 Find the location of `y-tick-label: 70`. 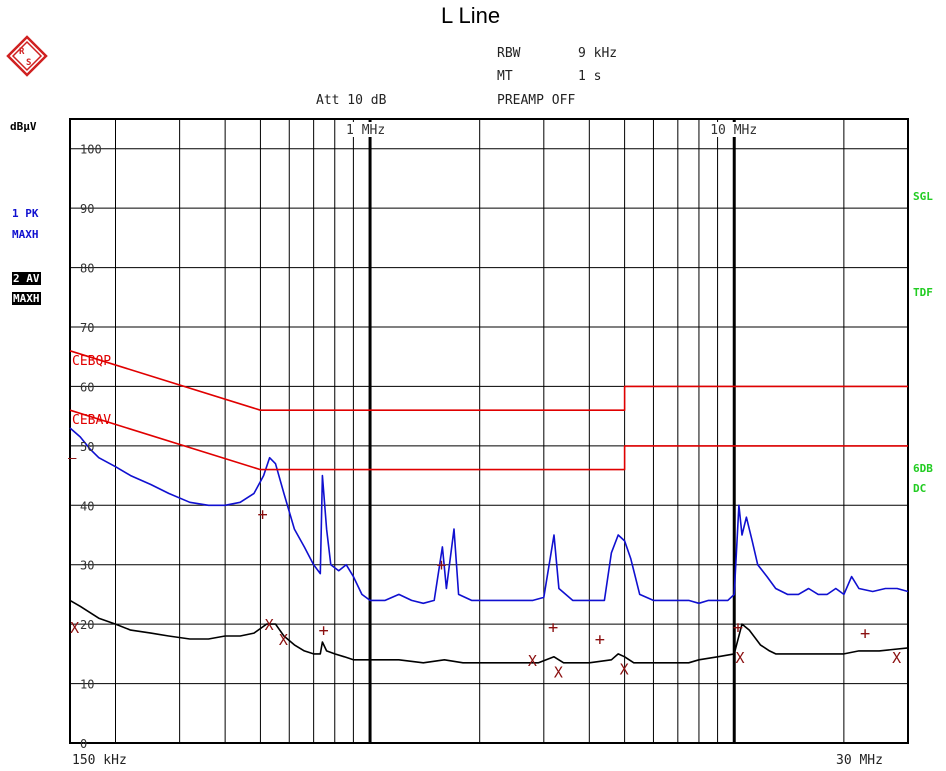

y-tick-label: 70 is located at coordinates (87, 328).